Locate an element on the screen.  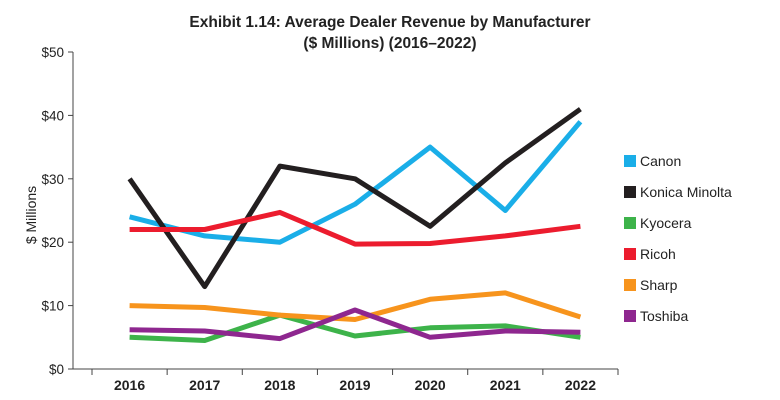
x-axis-ticks: 2016 2017 2018 2019 2020 2021 2022 is located at coordinates (355, 381).